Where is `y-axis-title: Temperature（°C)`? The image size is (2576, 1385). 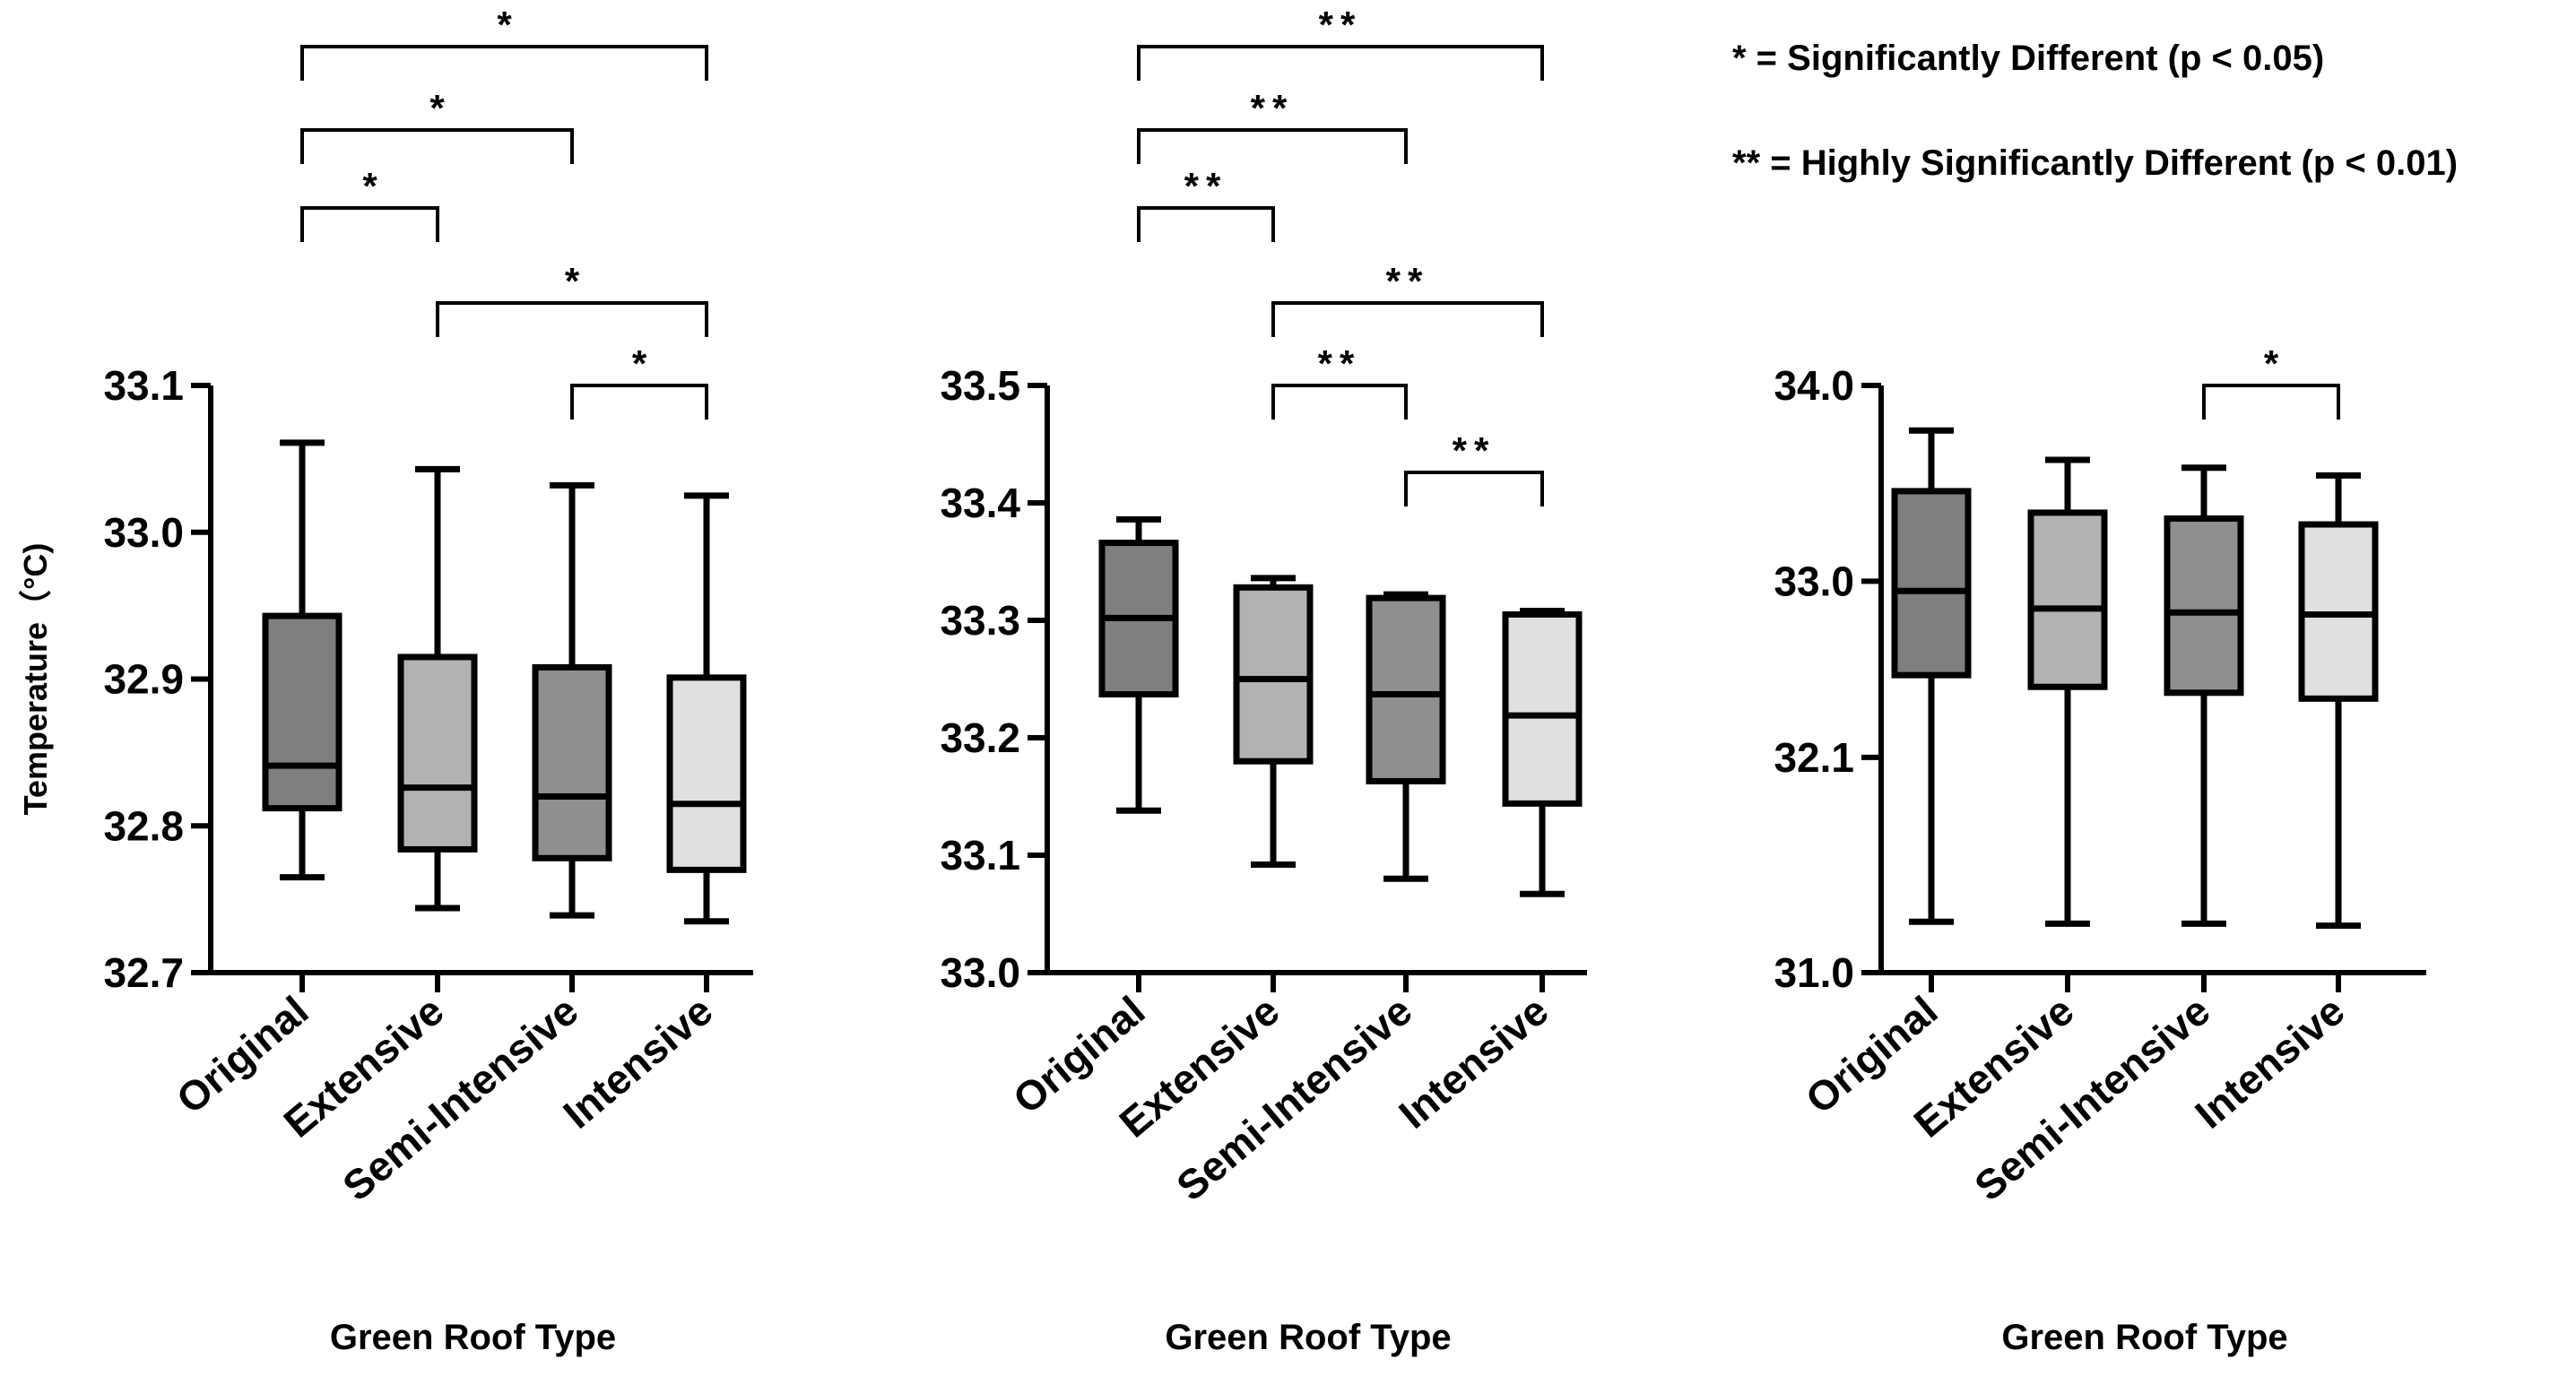 y-axis-title: Temperature（°C) is located at coordinates (35, 680).